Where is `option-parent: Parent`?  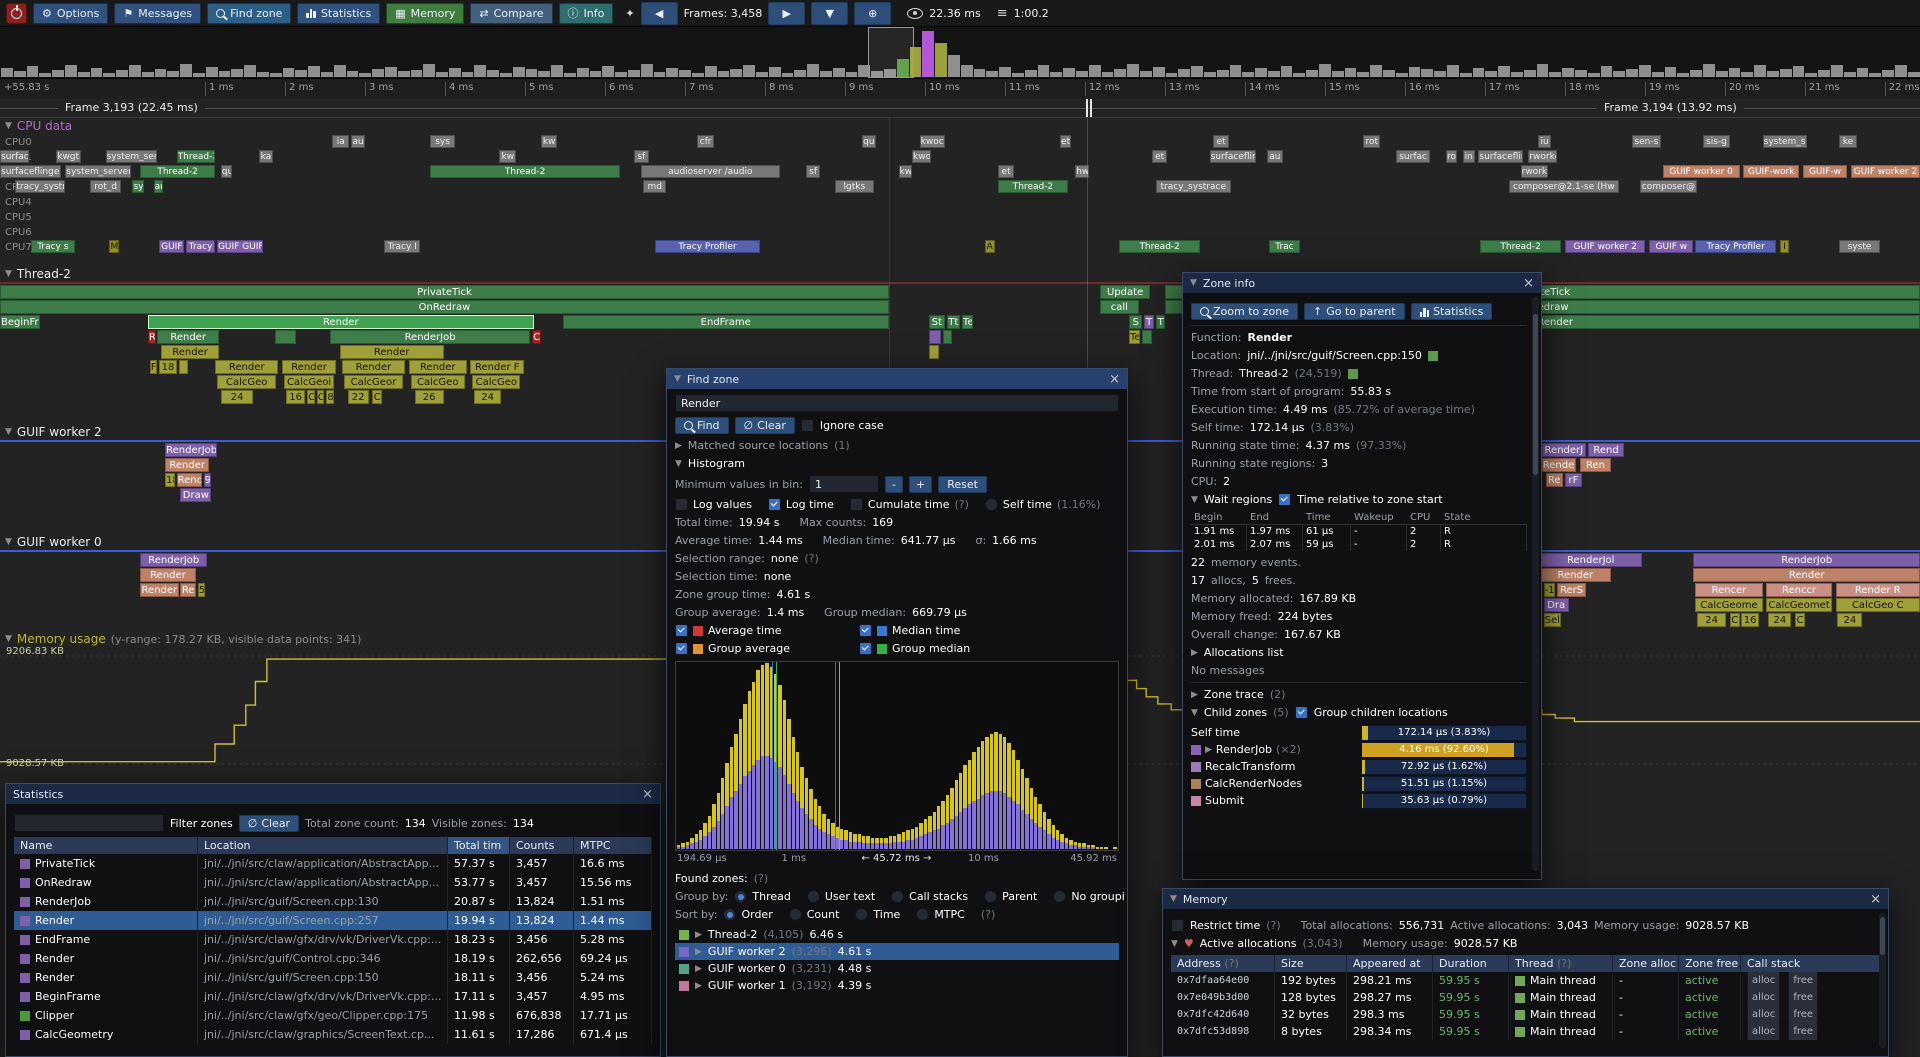 option-parent: Parent is located at coordinates (1010, 896).